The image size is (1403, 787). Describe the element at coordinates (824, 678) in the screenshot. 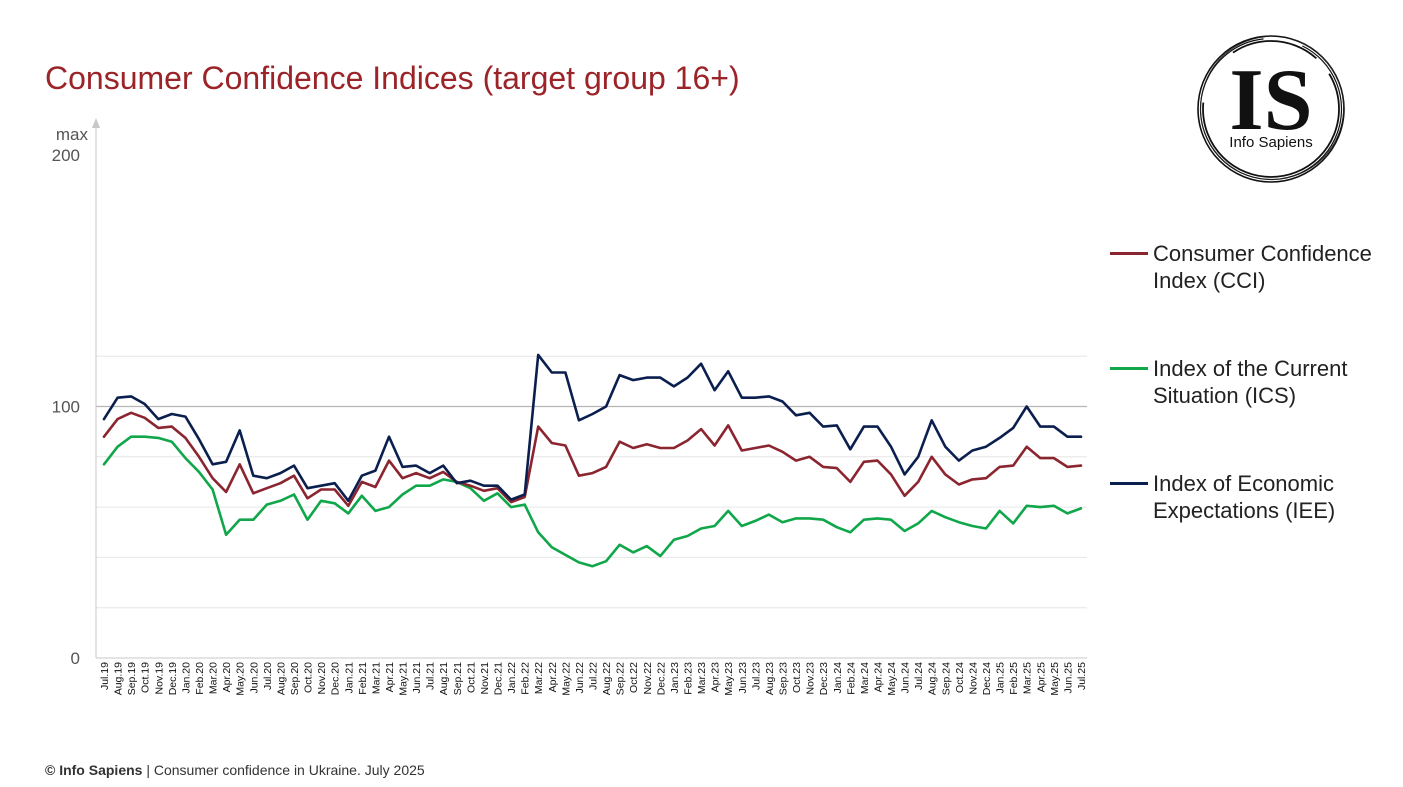

I see `x-tick-label: Dec.23` at that location.